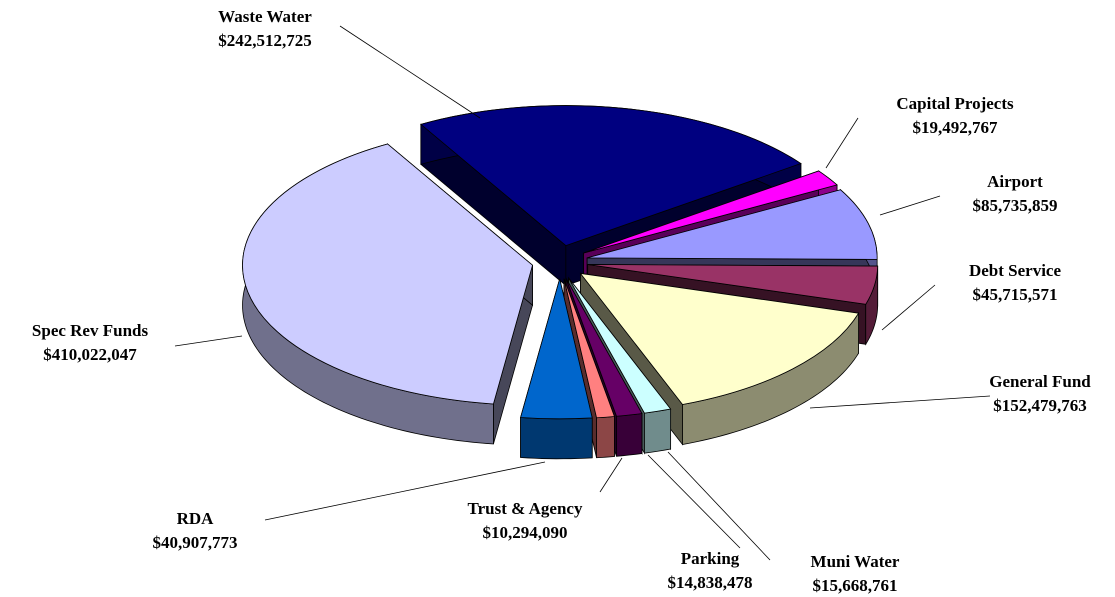 The width and height of the screenshot is (1115, 597). What do you see at coordinates (955, 103) in the screenshot?
I see `slice-label: Capital Projects` at bounding box center [955, 103].